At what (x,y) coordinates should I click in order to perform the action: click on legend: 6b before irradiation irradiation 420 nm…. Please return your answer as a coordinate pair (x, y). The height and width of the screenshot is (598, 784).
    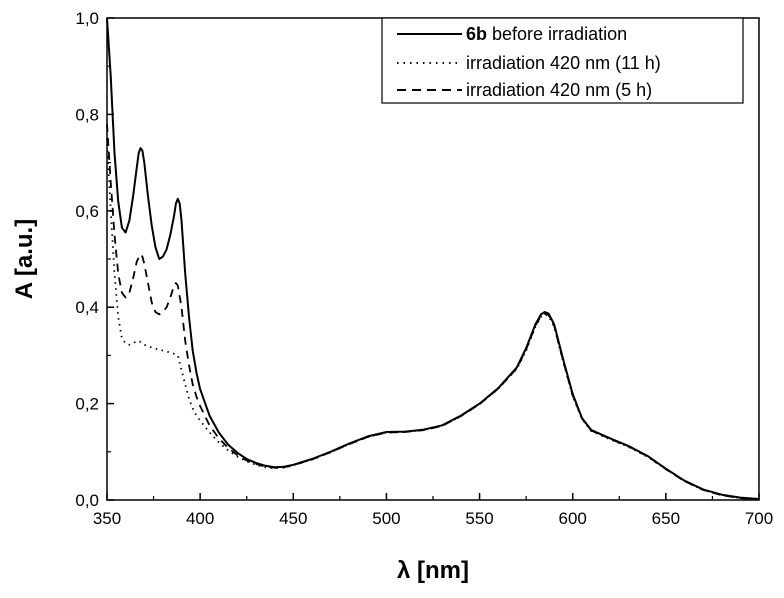
    Looking at the image, I should click on (562, 60).